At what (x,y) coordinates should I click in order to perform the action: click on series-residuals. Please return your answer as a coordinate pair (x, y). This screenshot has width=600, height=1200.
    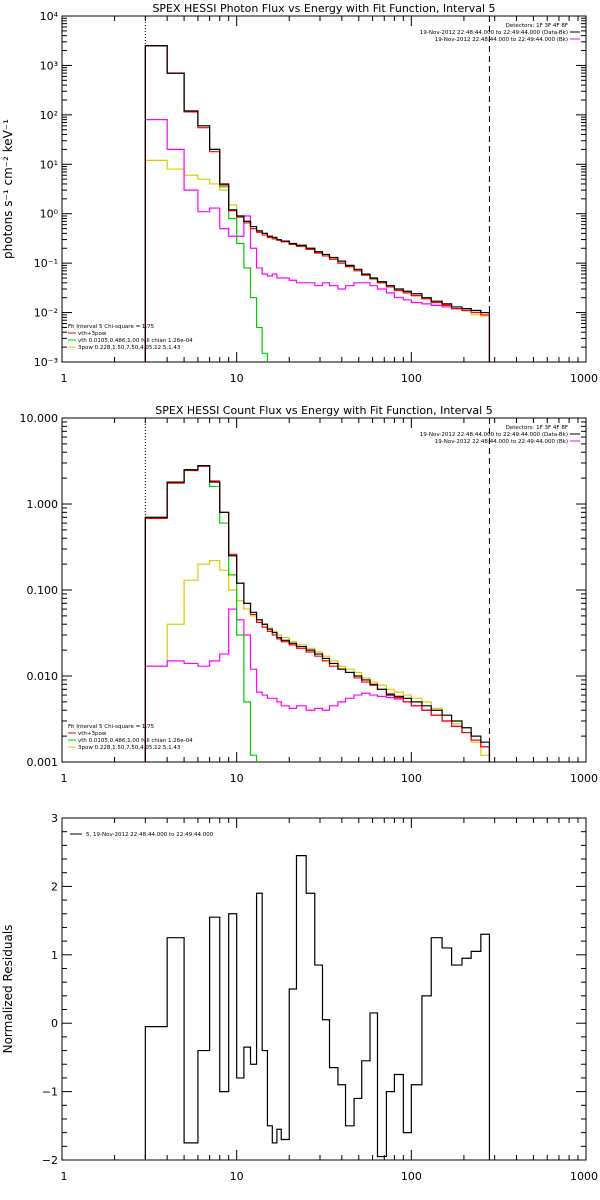
    Looking at the image, I should click on (317, 1007).